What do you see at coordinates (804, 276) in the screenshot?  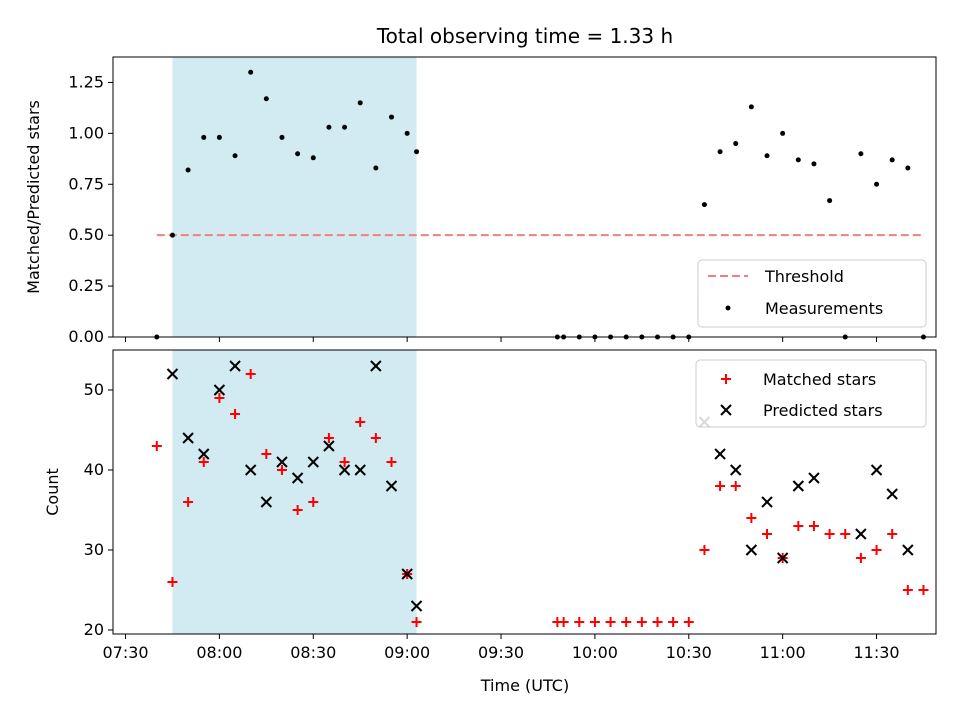 I see `legend-threshold-label: Threshold` at bounding box center [804, 276].